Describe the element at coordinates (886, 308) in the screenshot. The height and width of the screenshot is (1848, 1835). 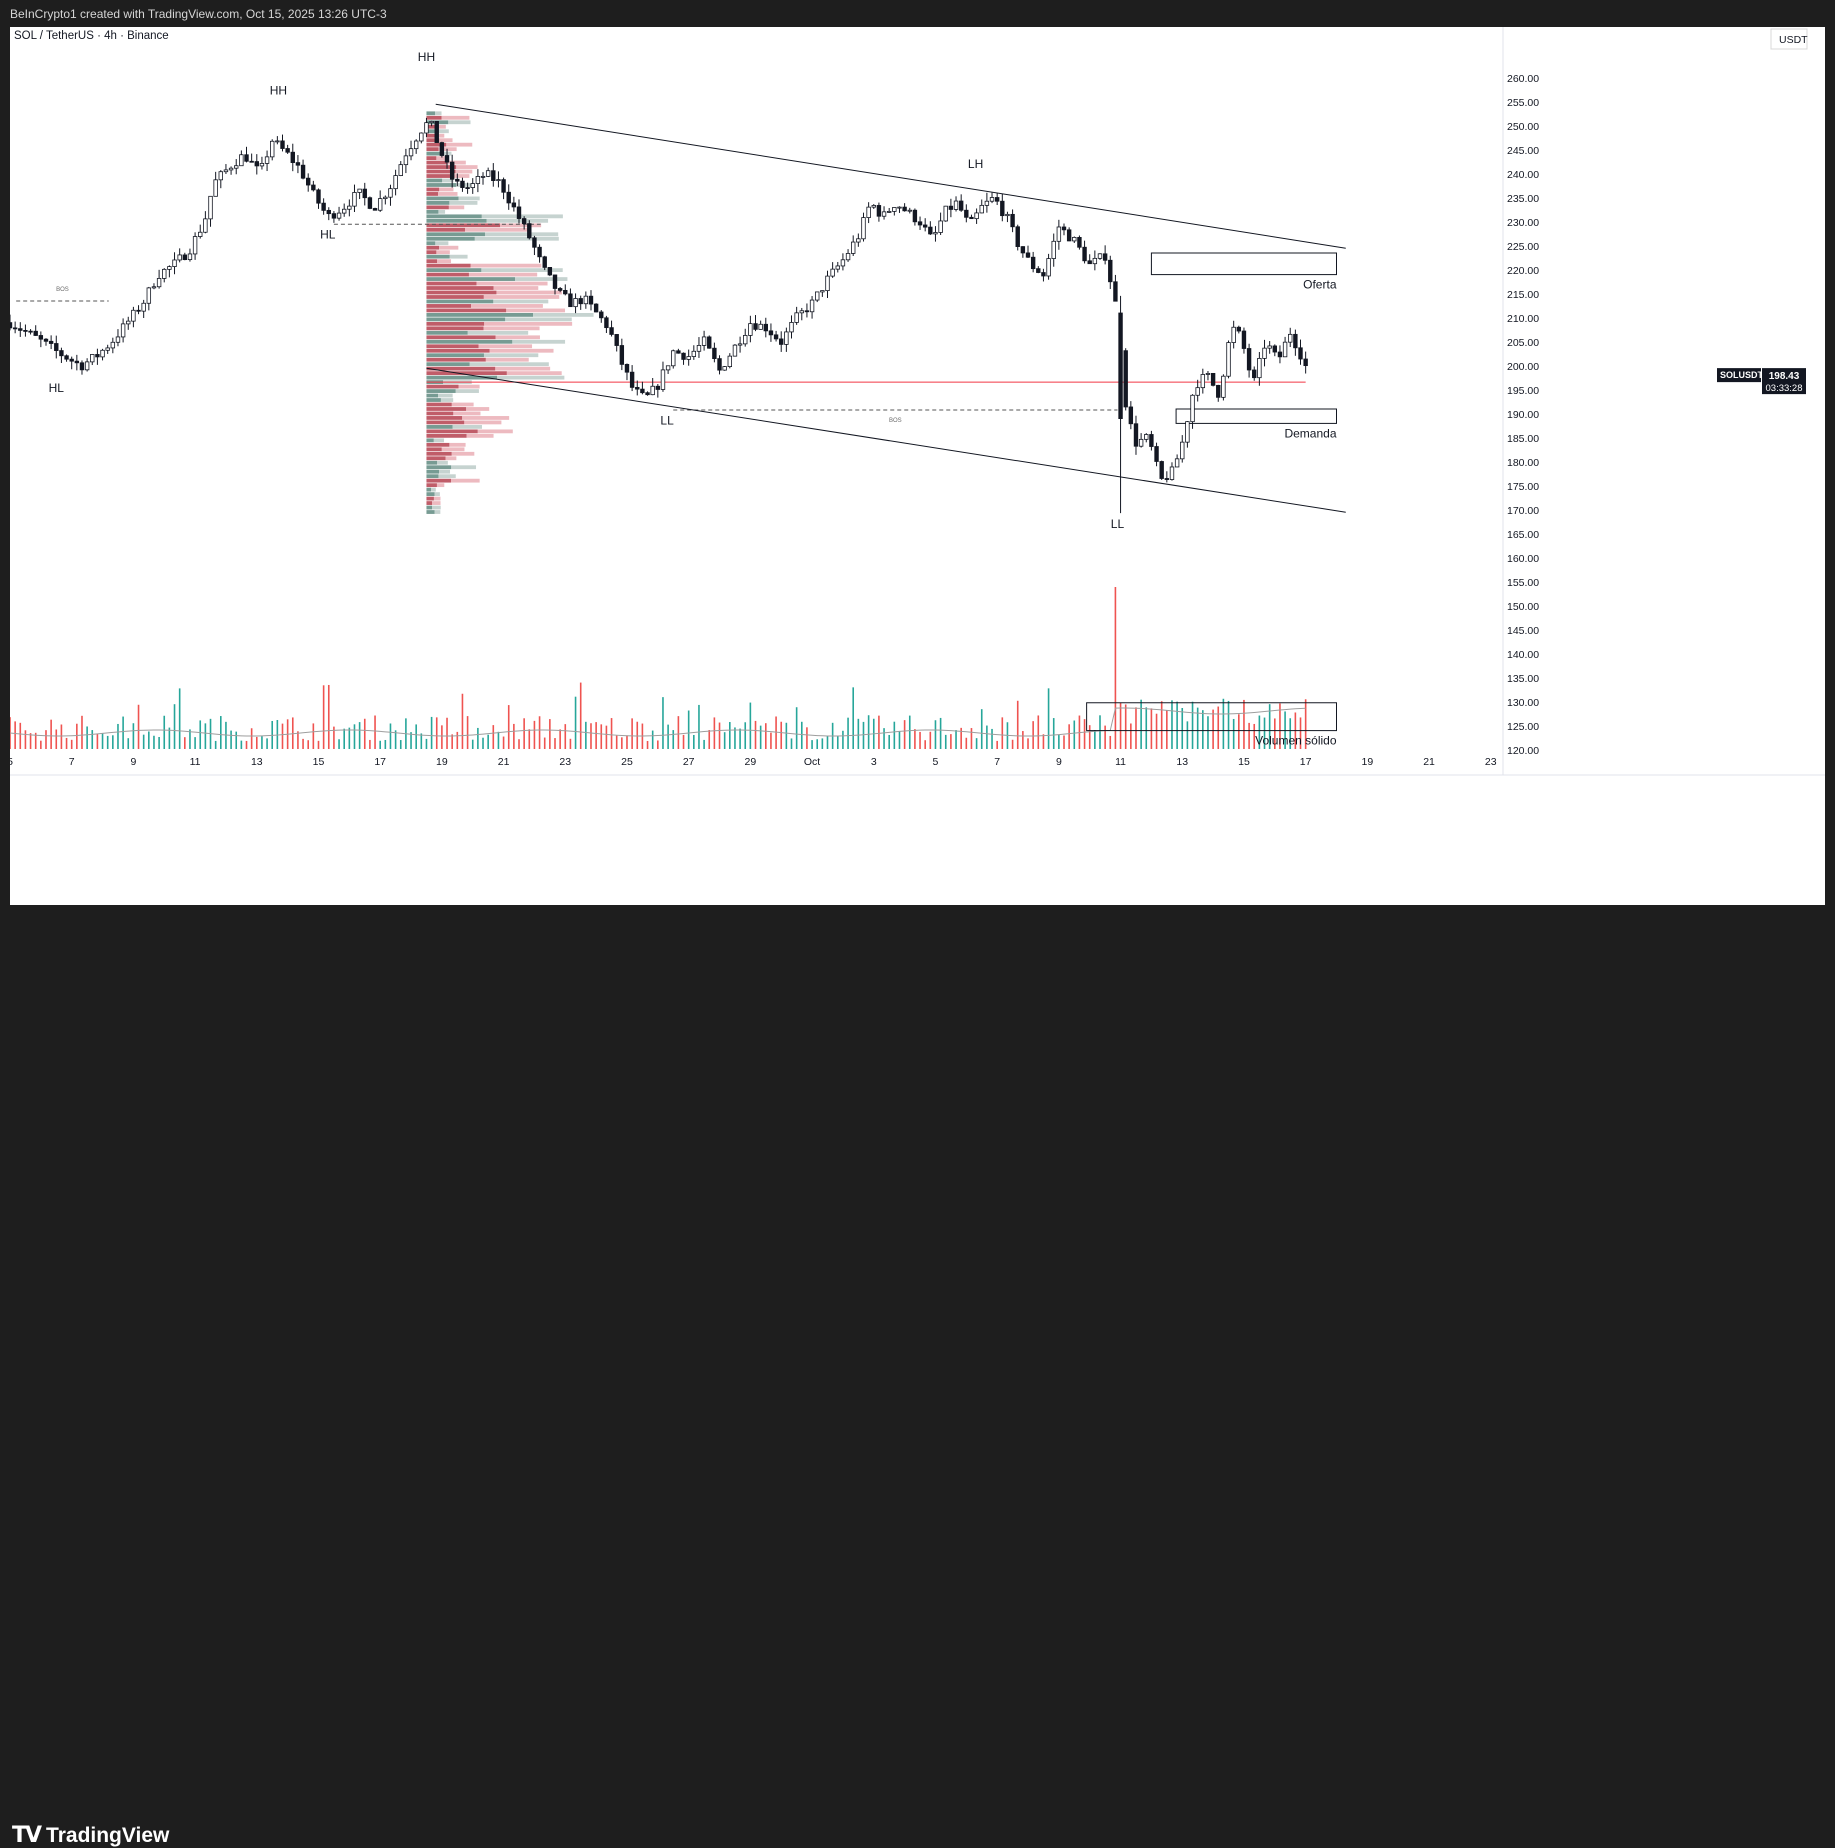
I see `trendlines` at that location.